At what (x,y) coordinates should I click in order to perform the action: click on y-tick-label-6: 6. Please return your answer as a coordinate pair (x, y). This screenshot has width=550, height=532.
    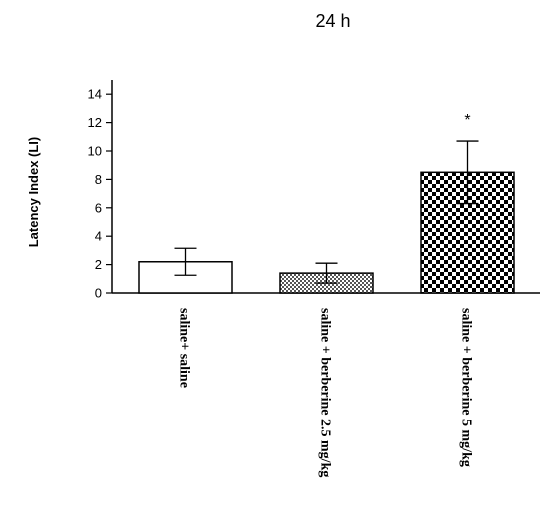
    Looking at the image, I should click on (98, 207).